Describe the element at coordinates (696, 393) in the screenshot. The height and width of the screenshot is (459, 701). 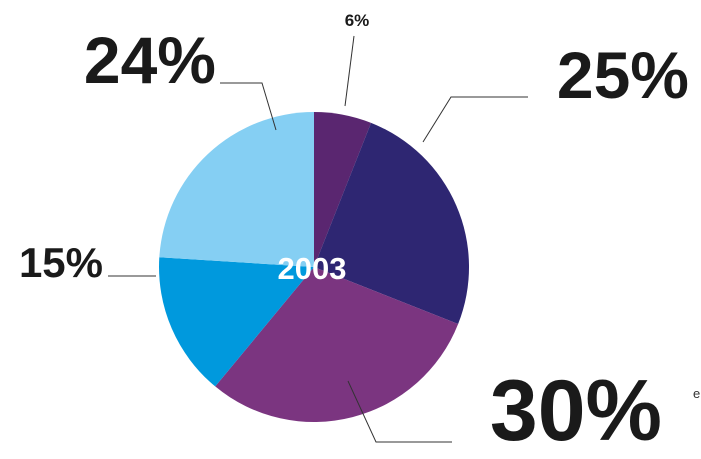
I see `edge-text-fragment: e` at that location.